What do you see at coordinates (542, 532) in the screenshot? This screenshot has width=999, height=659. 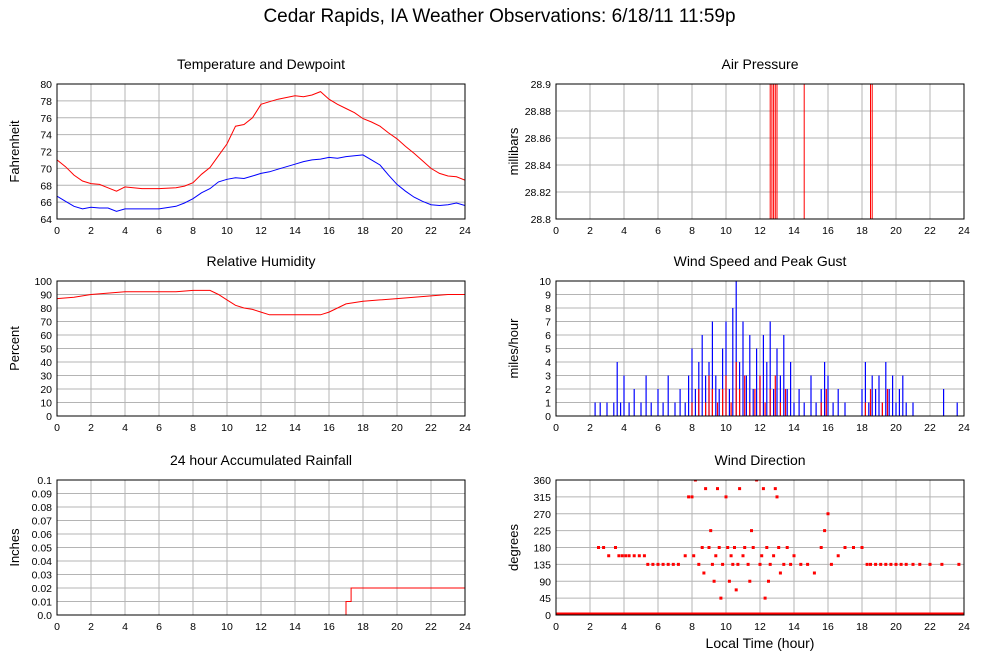 I see `dir-y-tick-label: 225` at bounding box center [542, 532].